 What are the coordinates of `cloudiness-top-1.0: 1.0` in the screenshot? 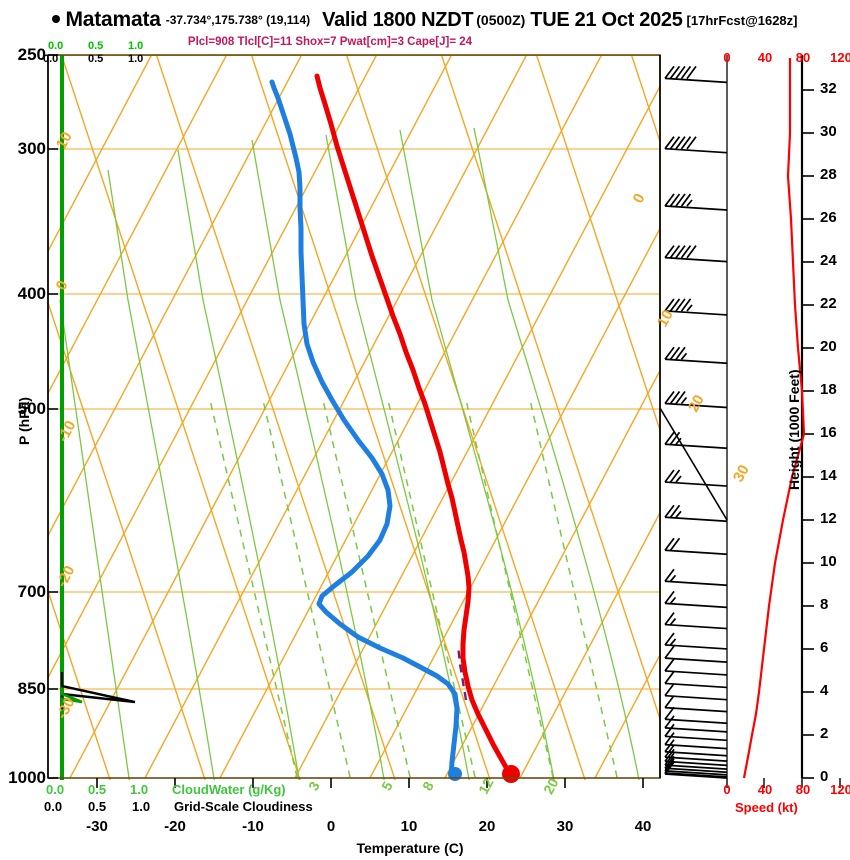 It's located at (136, 59).